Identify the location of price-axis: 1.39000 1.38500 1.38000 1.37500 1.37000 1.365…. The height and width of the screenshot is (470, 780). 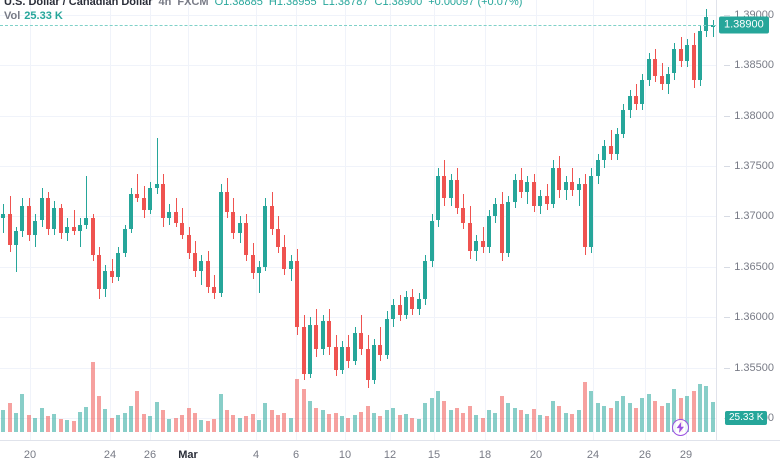
(748, 220).